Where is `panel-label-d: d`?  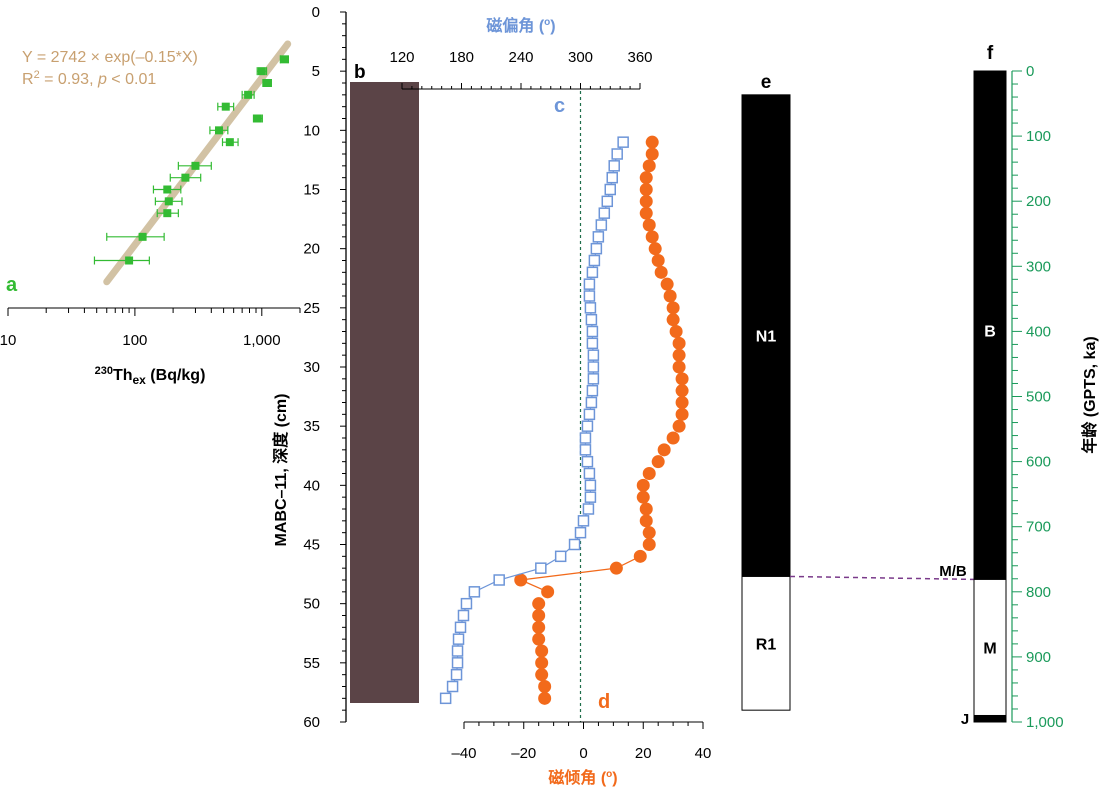 panel-label-d: d is located at coordinates (604, 702).